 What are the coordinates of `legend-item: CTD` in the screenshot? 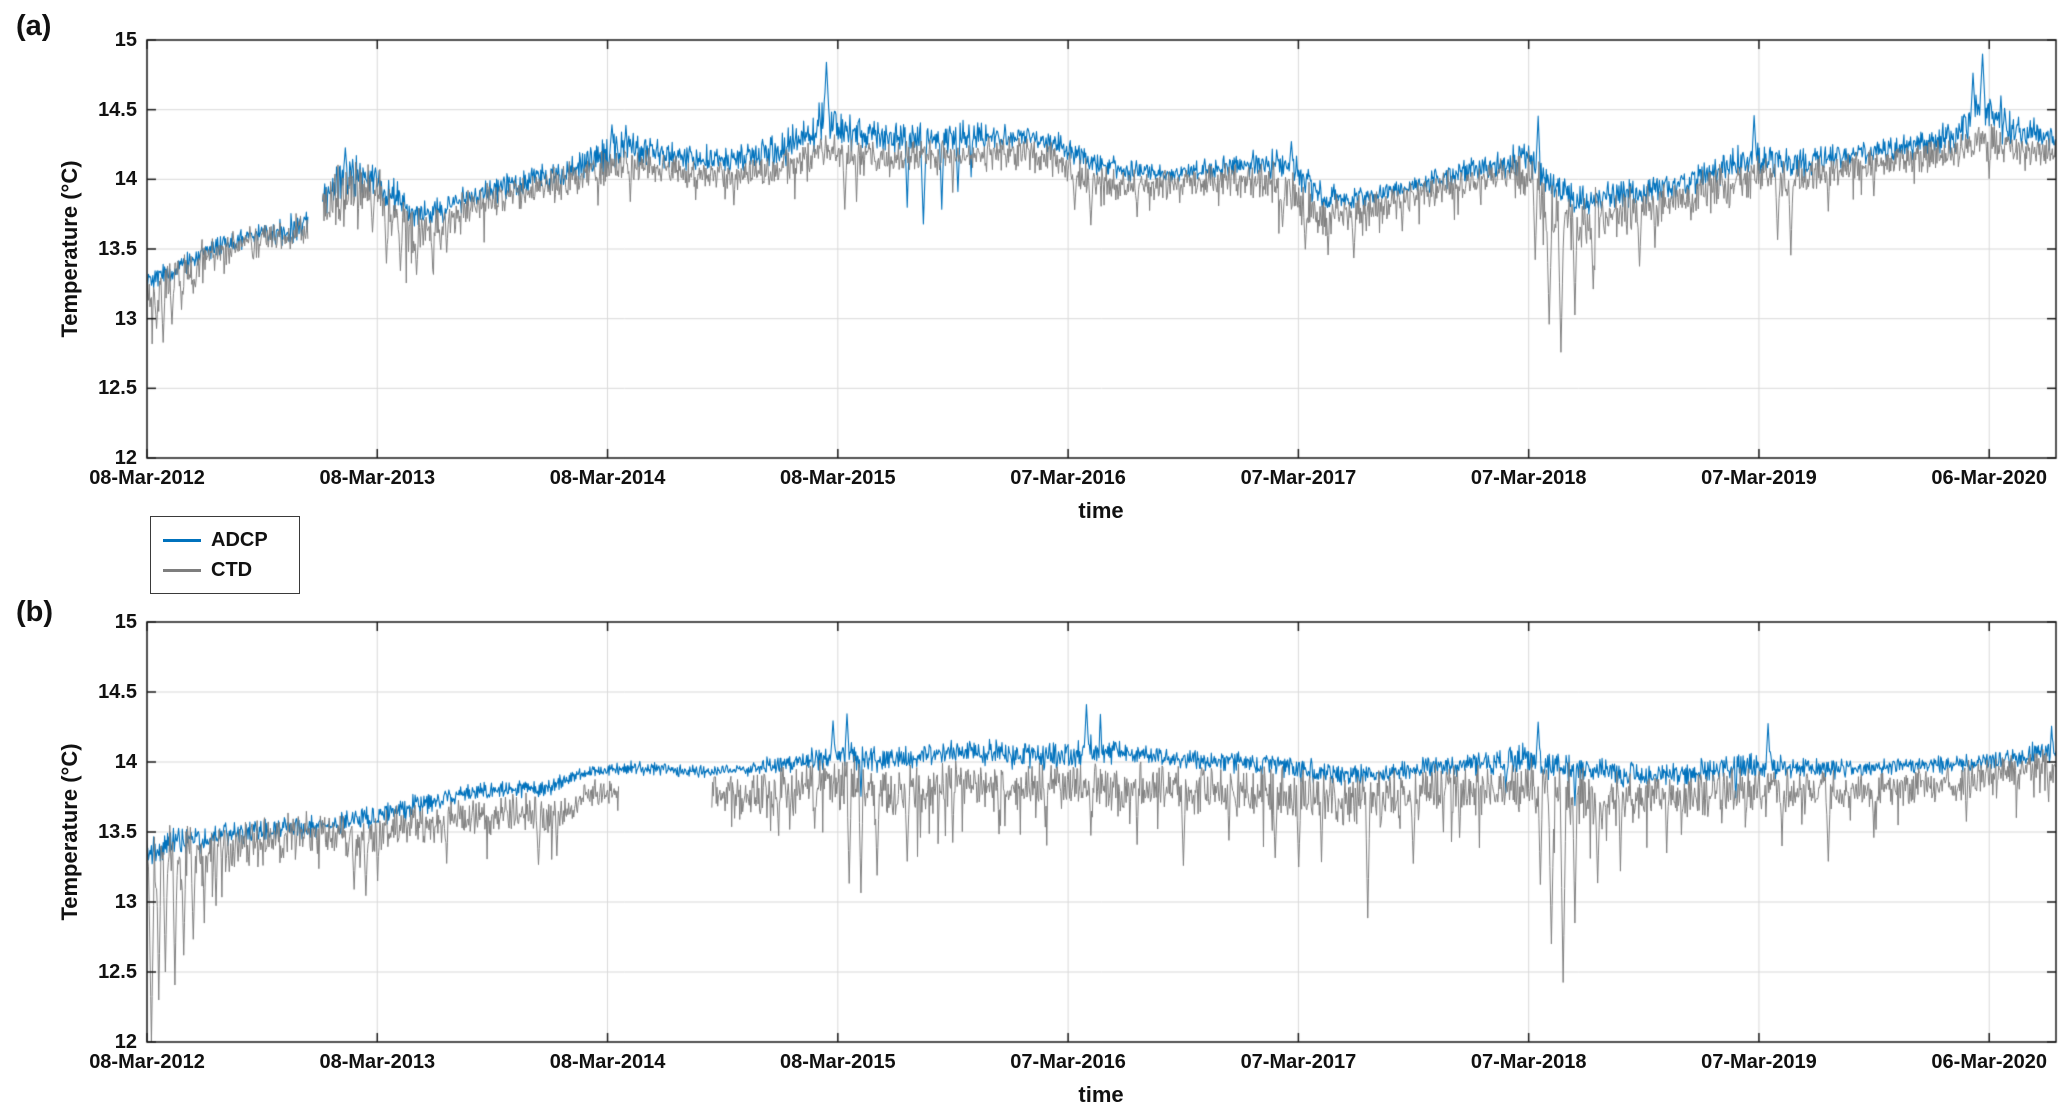 It's located at (225, 570).